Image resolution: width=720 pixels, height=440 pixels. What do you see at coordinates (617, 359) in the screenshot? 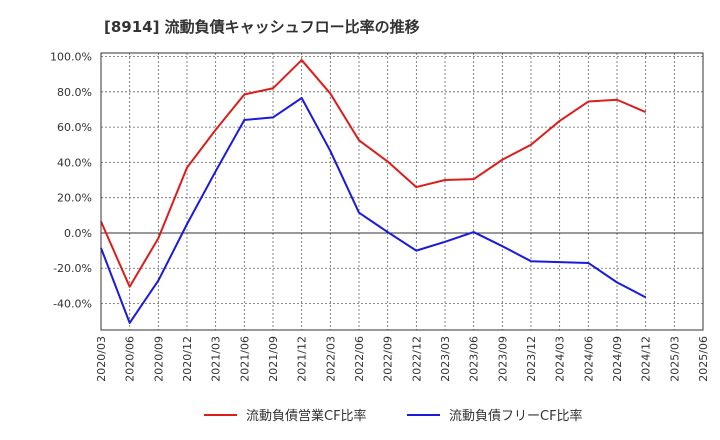
I see `x-tick-label: 2024/09` at bounding box center [617, 359].